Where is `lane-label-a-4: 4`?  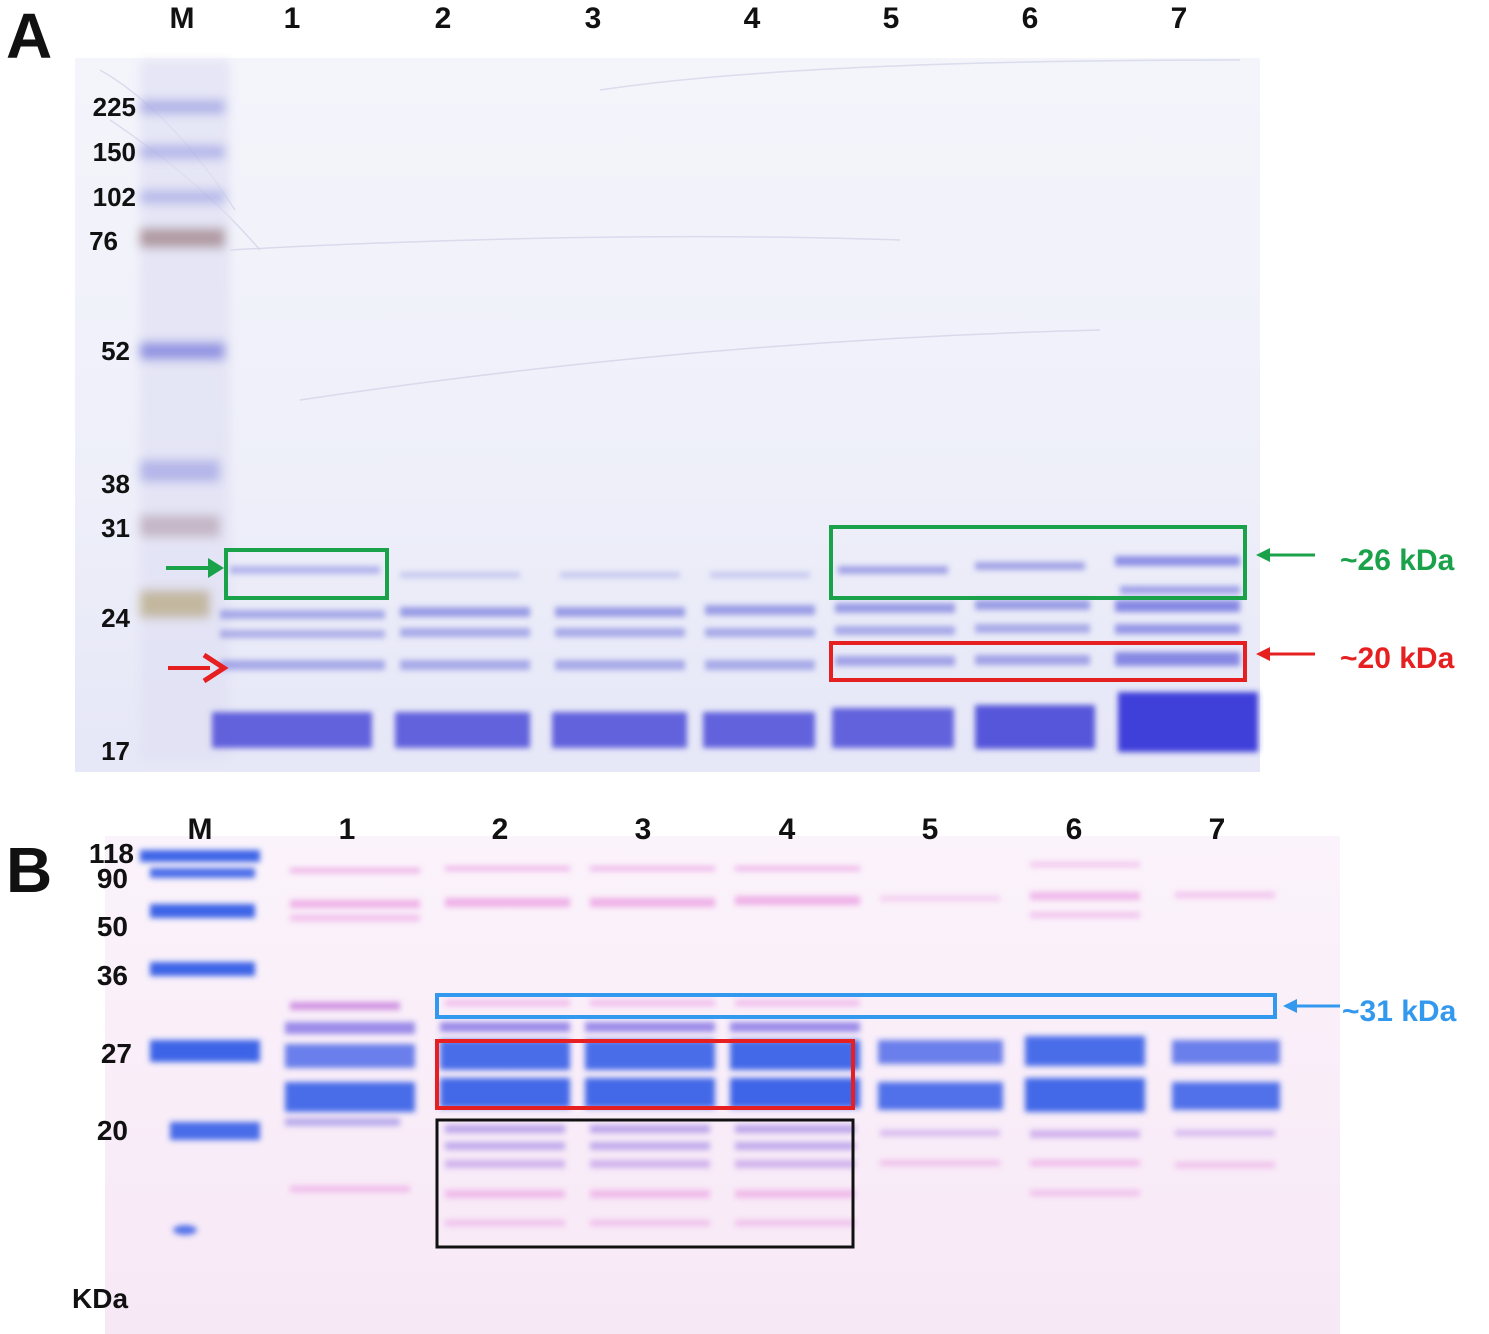
lane-label-a-4: 4 is located at coordinates (752, 18).